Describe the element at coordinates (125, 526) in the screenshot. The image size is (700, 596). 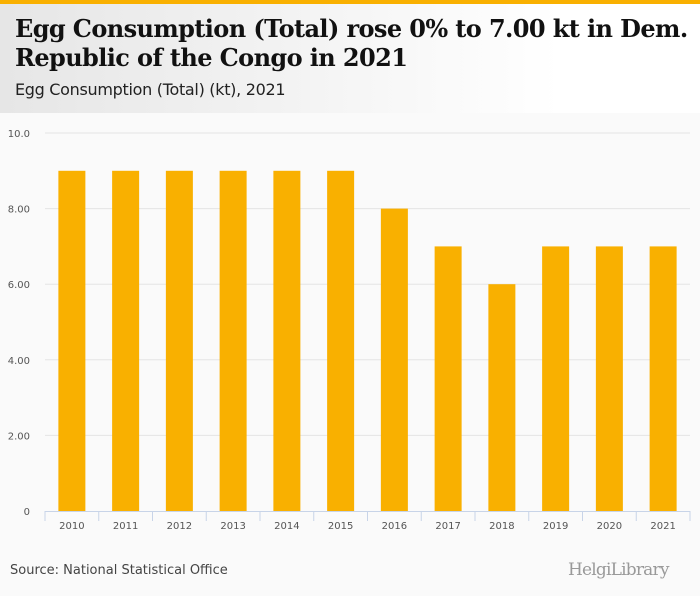
I see `x-tick-label: 2011` at that location.